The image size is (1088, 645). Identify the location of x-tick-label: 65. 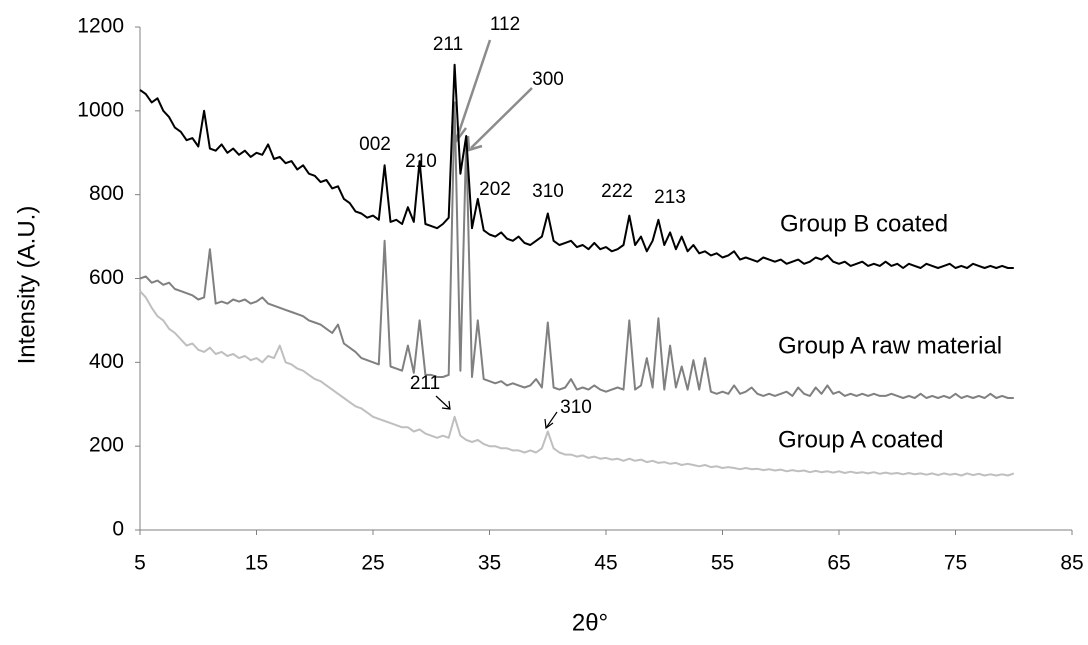
(838, 563).